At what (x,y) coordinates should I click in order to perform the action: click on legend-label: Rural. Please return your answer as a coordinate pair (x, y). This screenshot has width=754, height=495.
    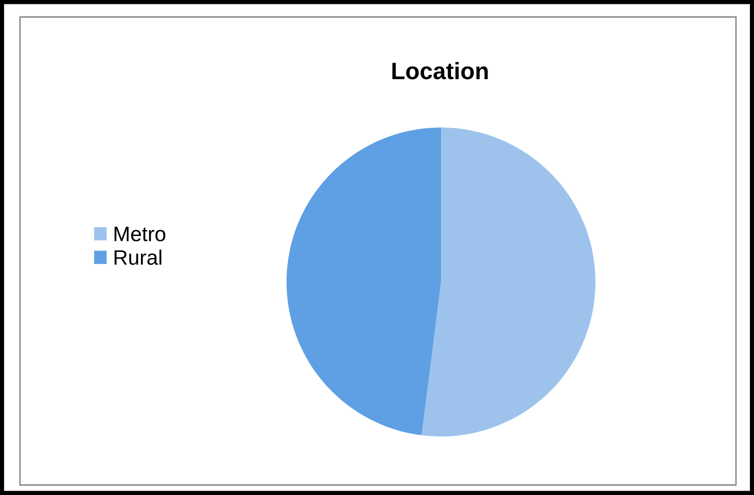
    Looking at the image, I should click on (138, 257).